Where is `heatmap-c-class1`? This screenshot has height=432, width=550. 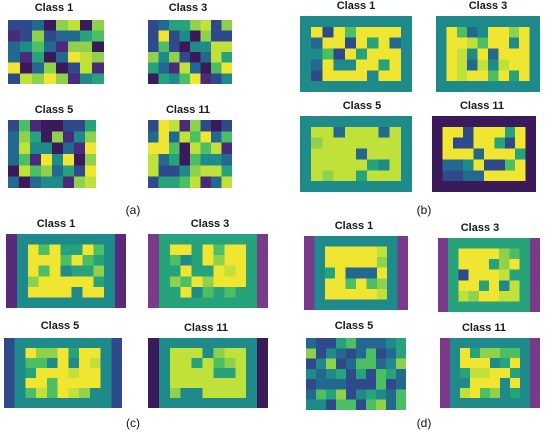
heatmap-c-class1 is located at coordinates (66, 271).